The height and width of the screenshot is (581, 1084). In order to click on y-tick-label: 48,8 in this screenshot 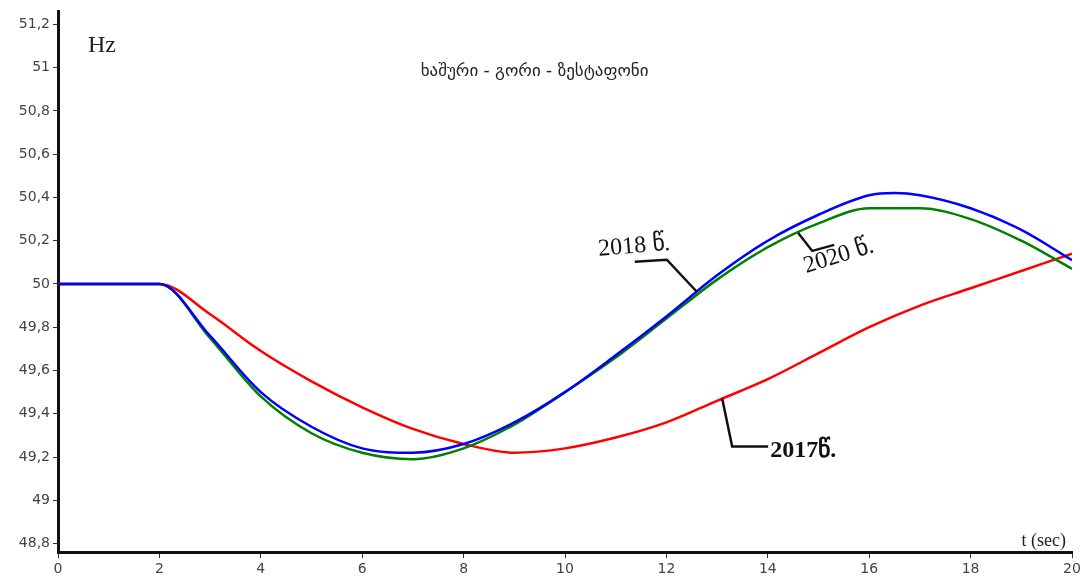, I will do `click(34, 542)`.